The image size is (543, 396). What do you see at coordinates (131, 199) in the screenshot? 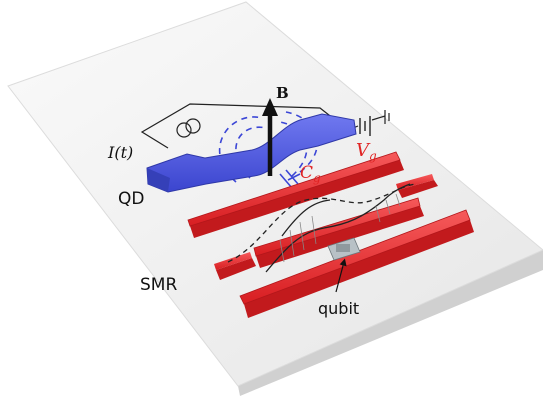
I see `qd-label: QD` at bounding box center [131, 199].